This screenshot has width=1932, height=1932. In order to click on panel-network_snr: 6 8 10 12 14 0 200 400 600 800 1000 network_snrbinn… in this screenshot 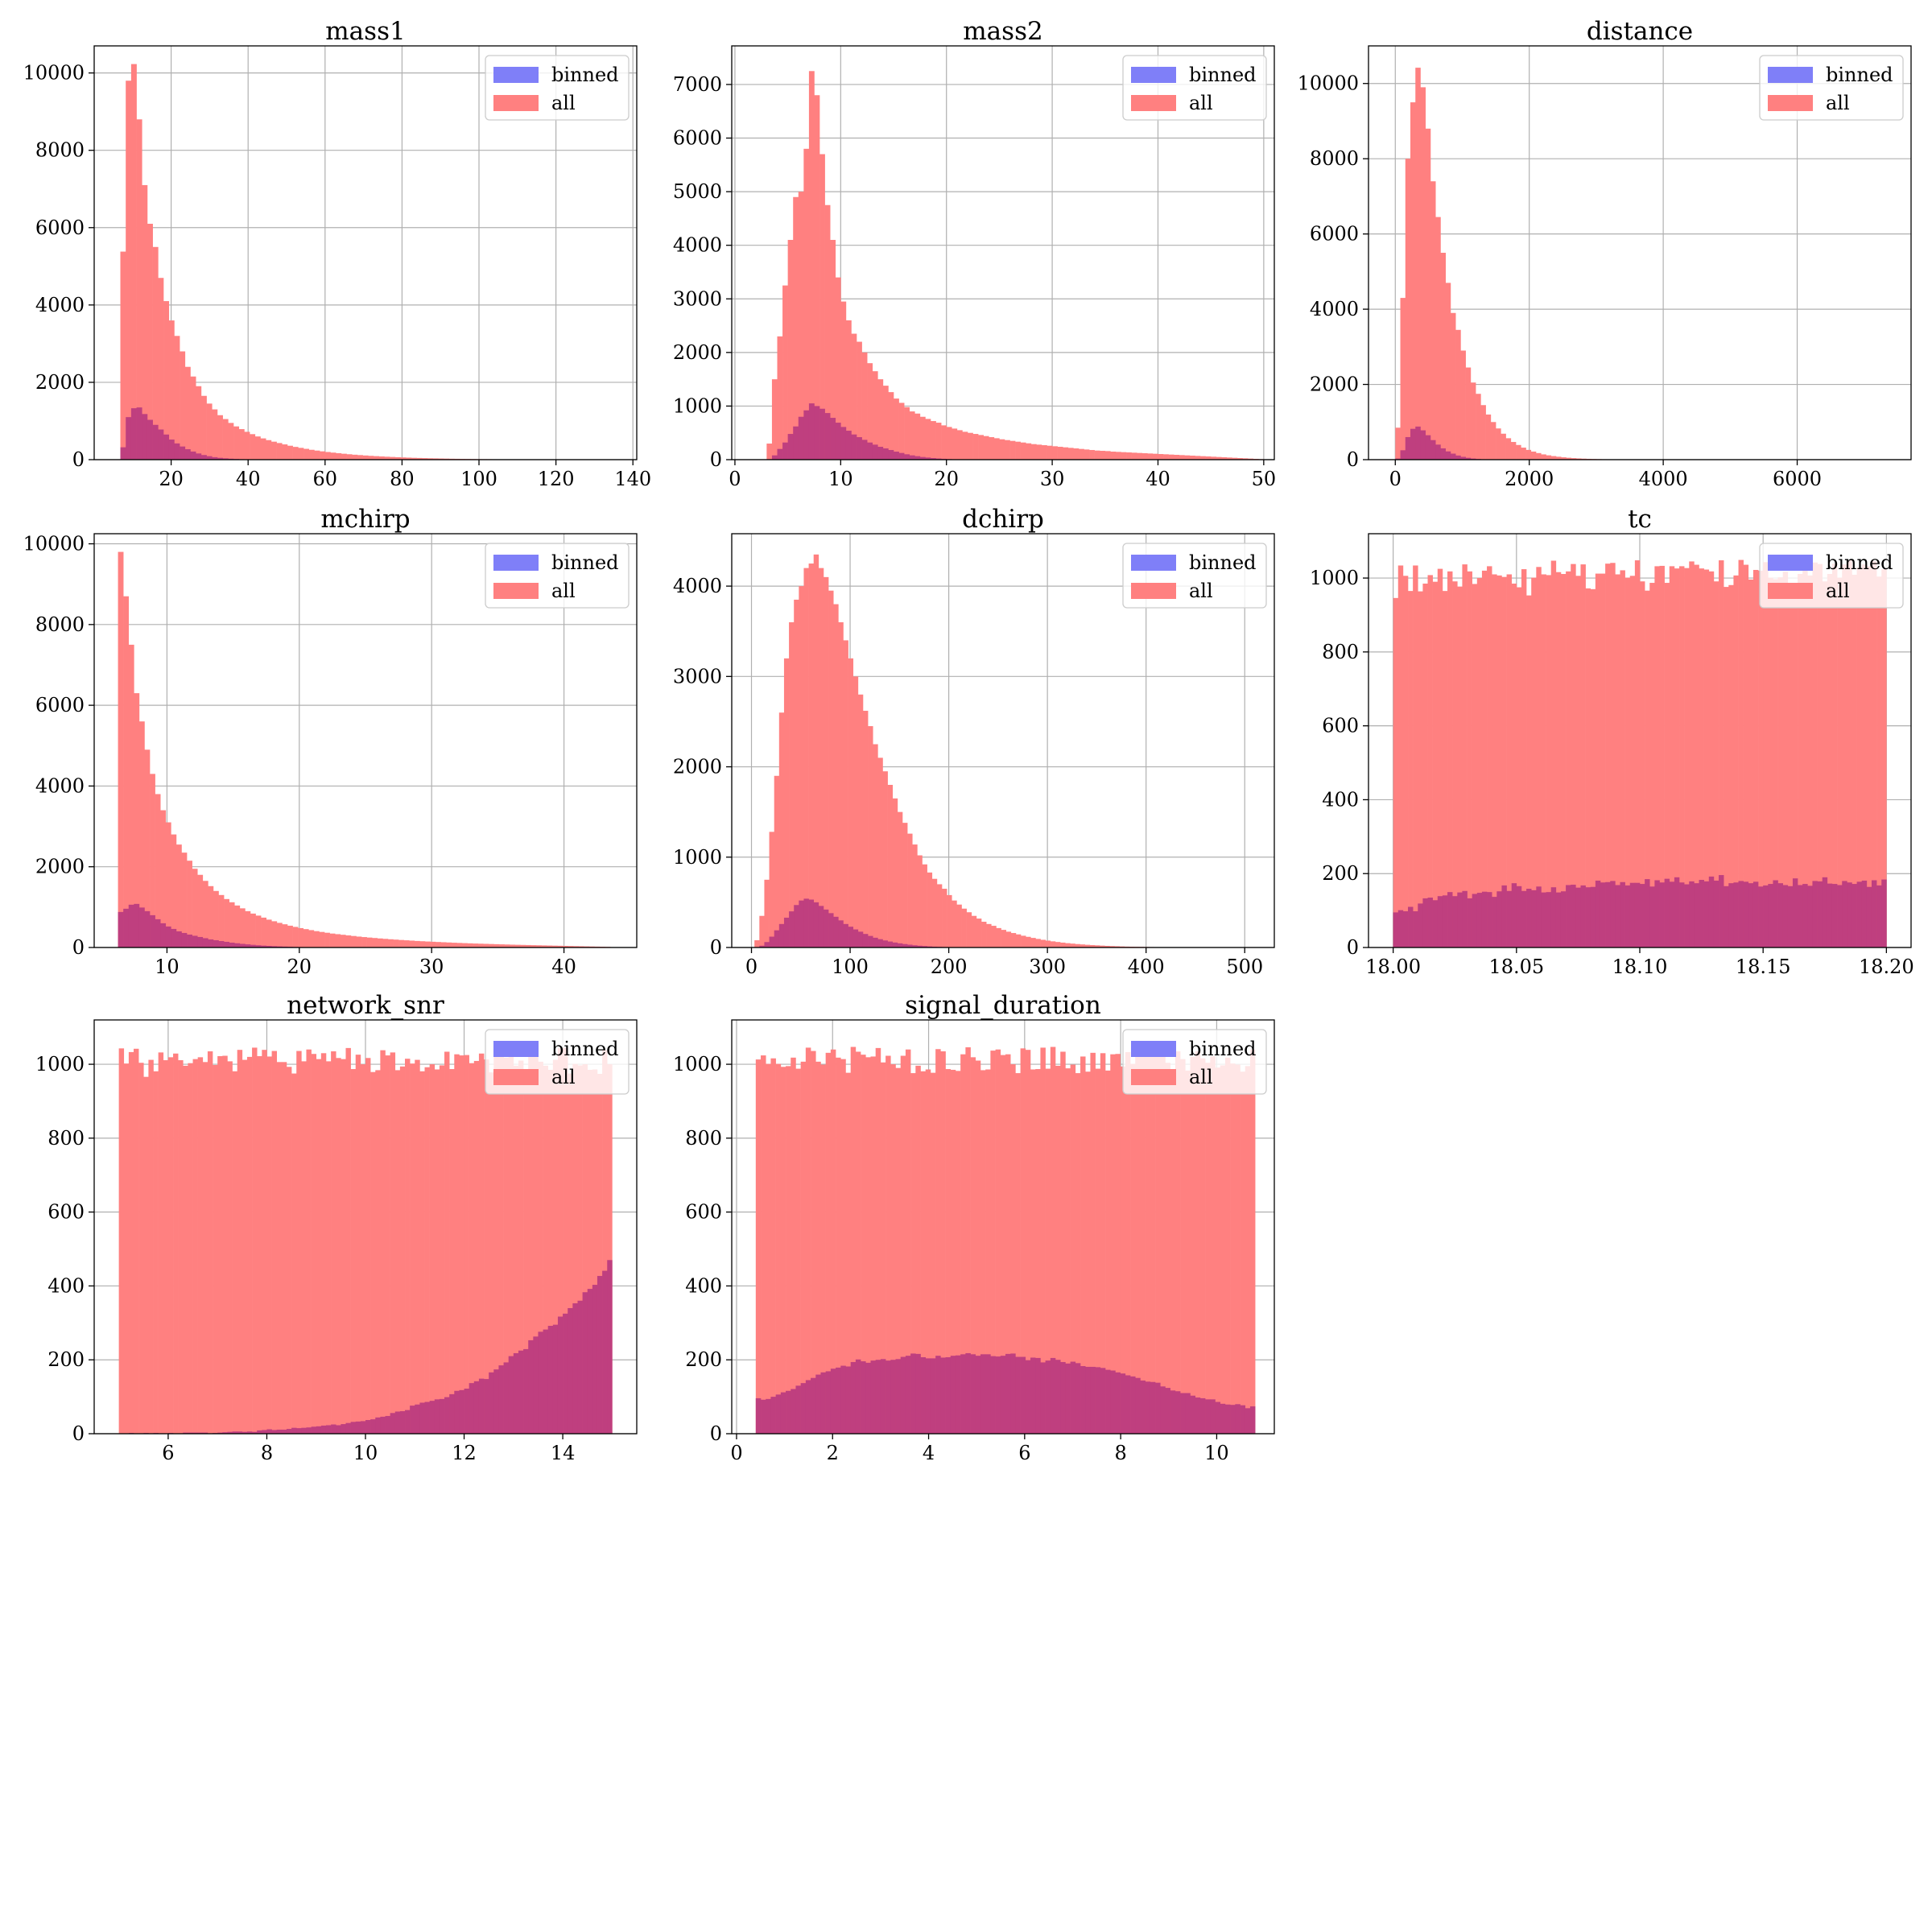, I will do `click(336, 1227)`.